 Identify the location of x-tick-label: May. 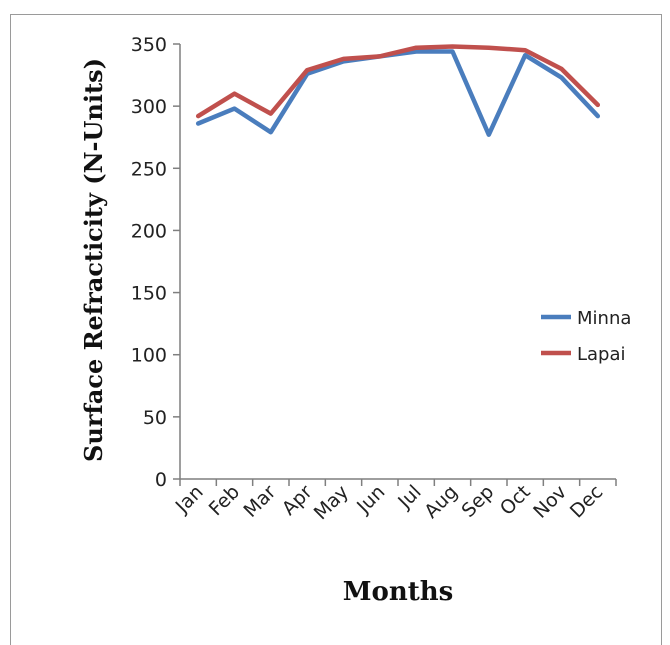
(331, 502).